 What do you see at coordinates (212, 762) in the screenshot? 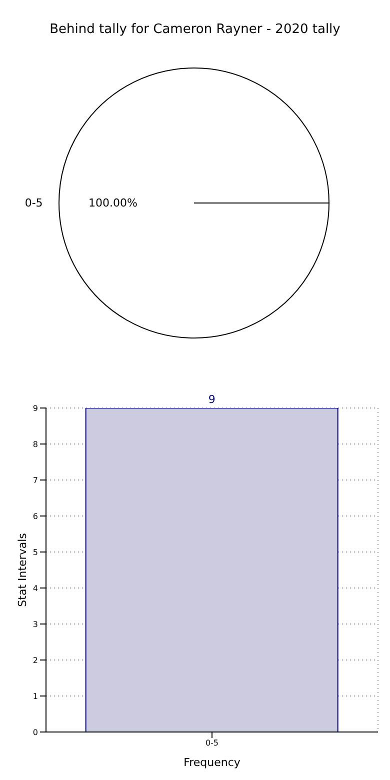
I see `x-axis-title: Frequency` at bounding box center [212, 762].